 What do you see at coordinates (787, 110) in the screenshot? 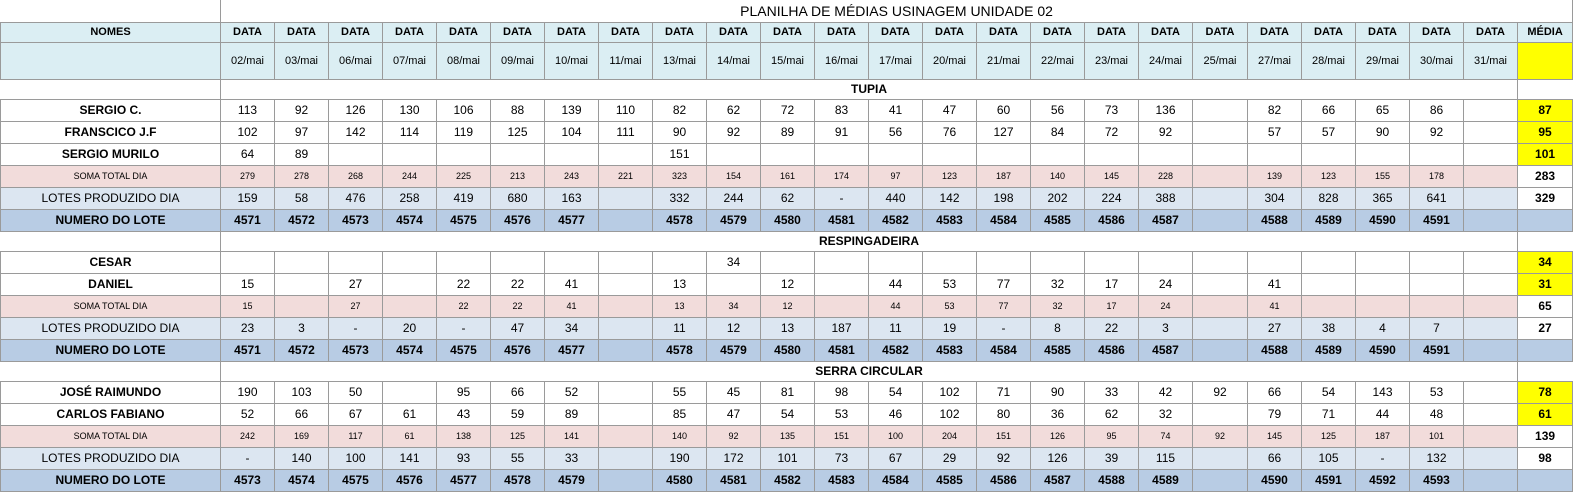
I see `value-cell: 72` at bounding box center [787, 110].